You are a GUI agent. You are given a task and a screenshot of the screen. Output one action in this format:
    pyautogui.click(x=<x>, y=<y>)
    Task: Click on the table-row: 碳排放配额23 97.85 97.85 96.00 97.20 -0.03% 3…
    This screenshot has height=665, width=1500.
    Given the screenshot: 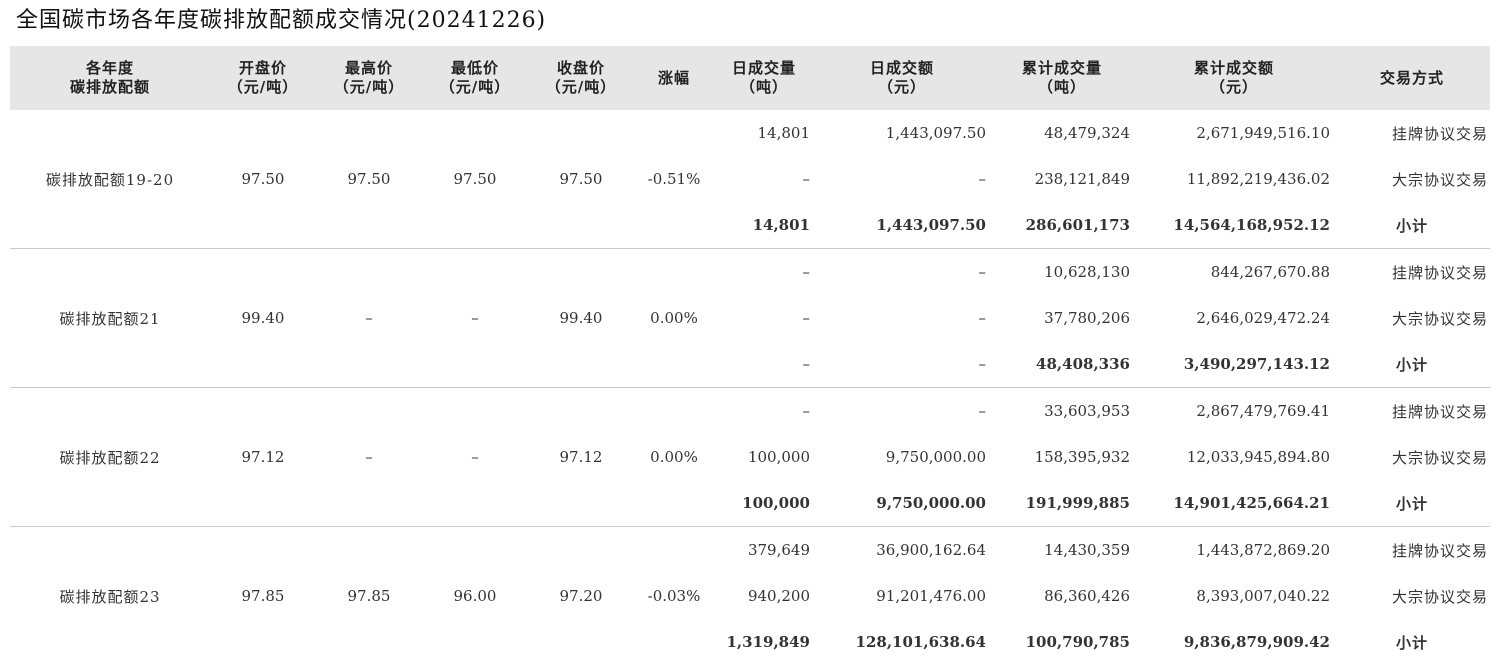 What is the action you would take?
    pyautogui.click(x=750, y=550)
    